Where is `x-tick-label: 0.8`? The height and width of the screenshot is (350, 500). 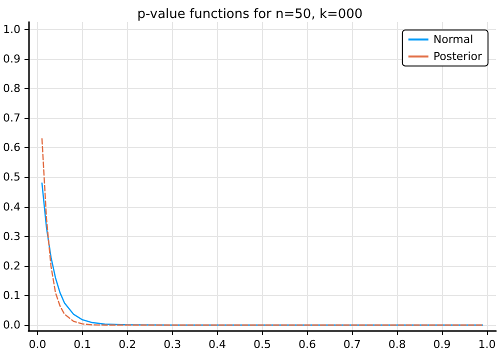 x-tick-label: 0.8 is located at coordinates (397, 344).